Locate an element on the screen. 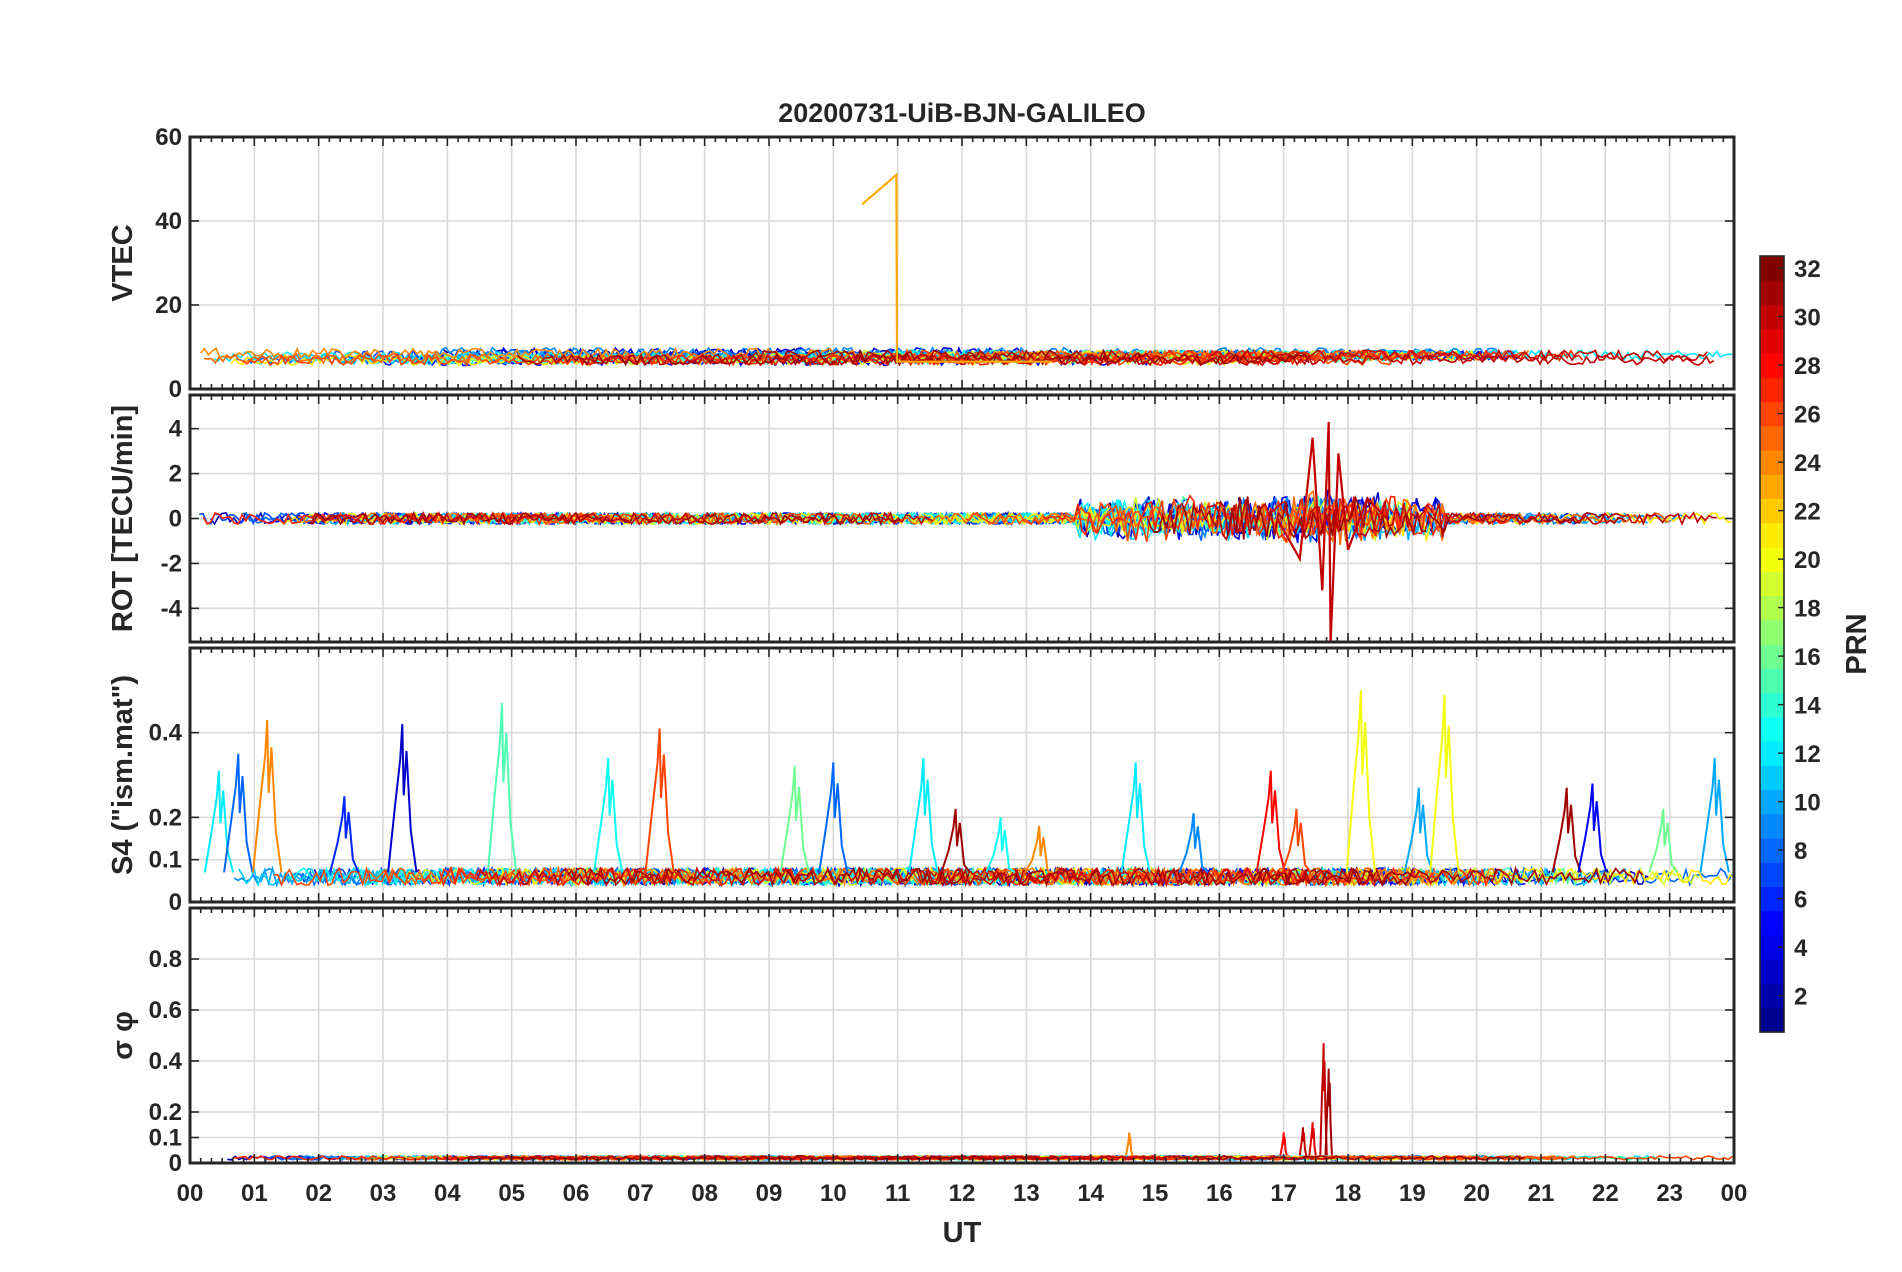  chart-title: 20200731-UiB-BJN-GALILEO is located at coordinates (962, 113).